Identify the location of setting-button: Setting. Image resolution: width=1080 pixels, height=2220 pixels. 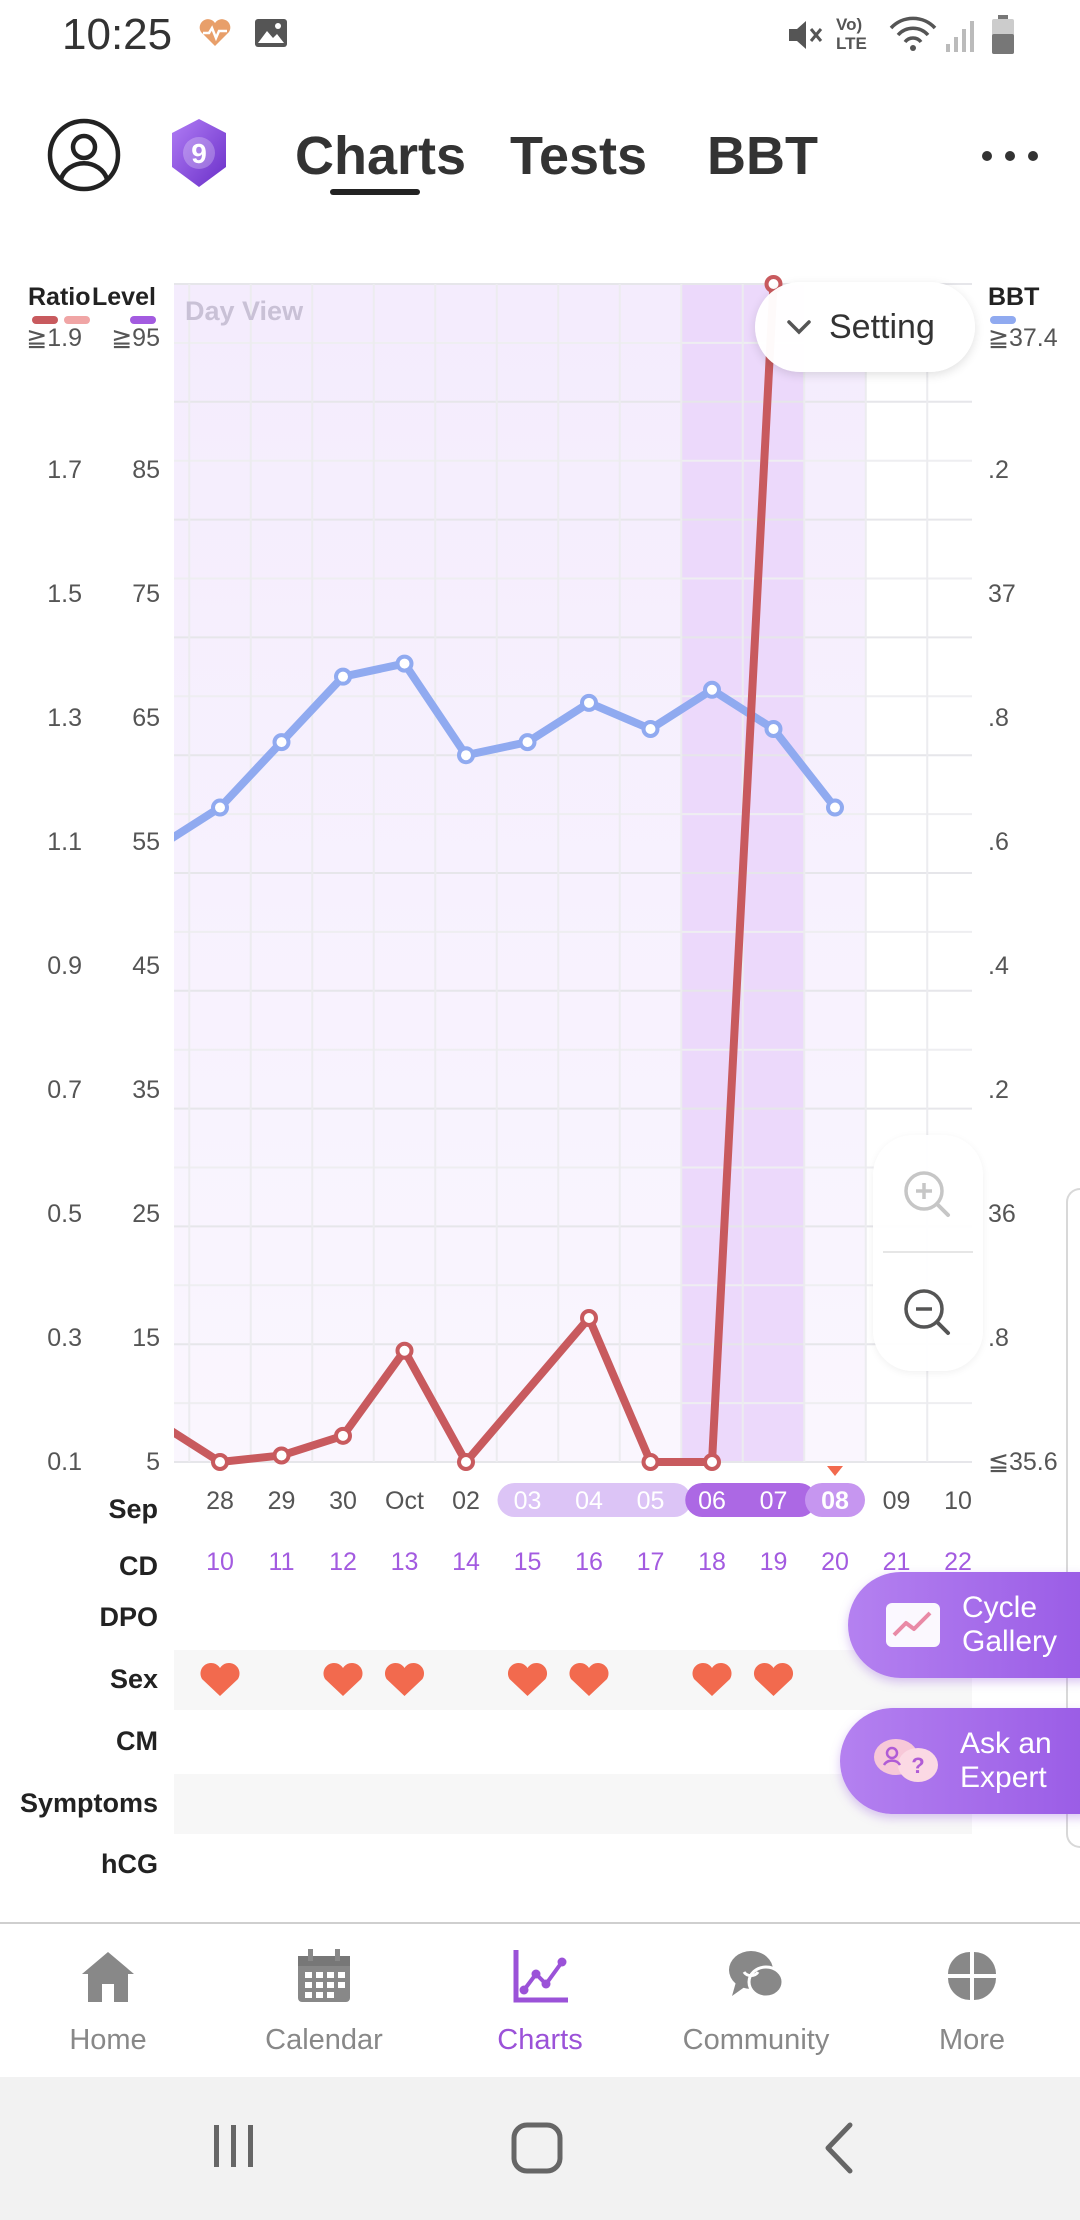
(865, 327).